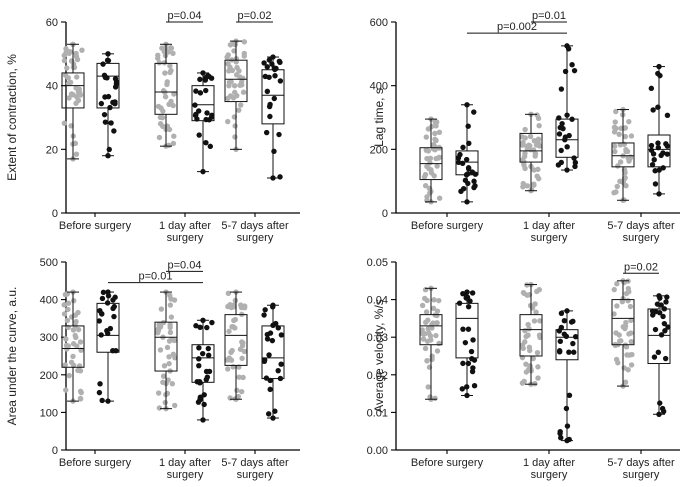 The image size is (697, 487). I want to click on box-day1-a, so click(531, 334).